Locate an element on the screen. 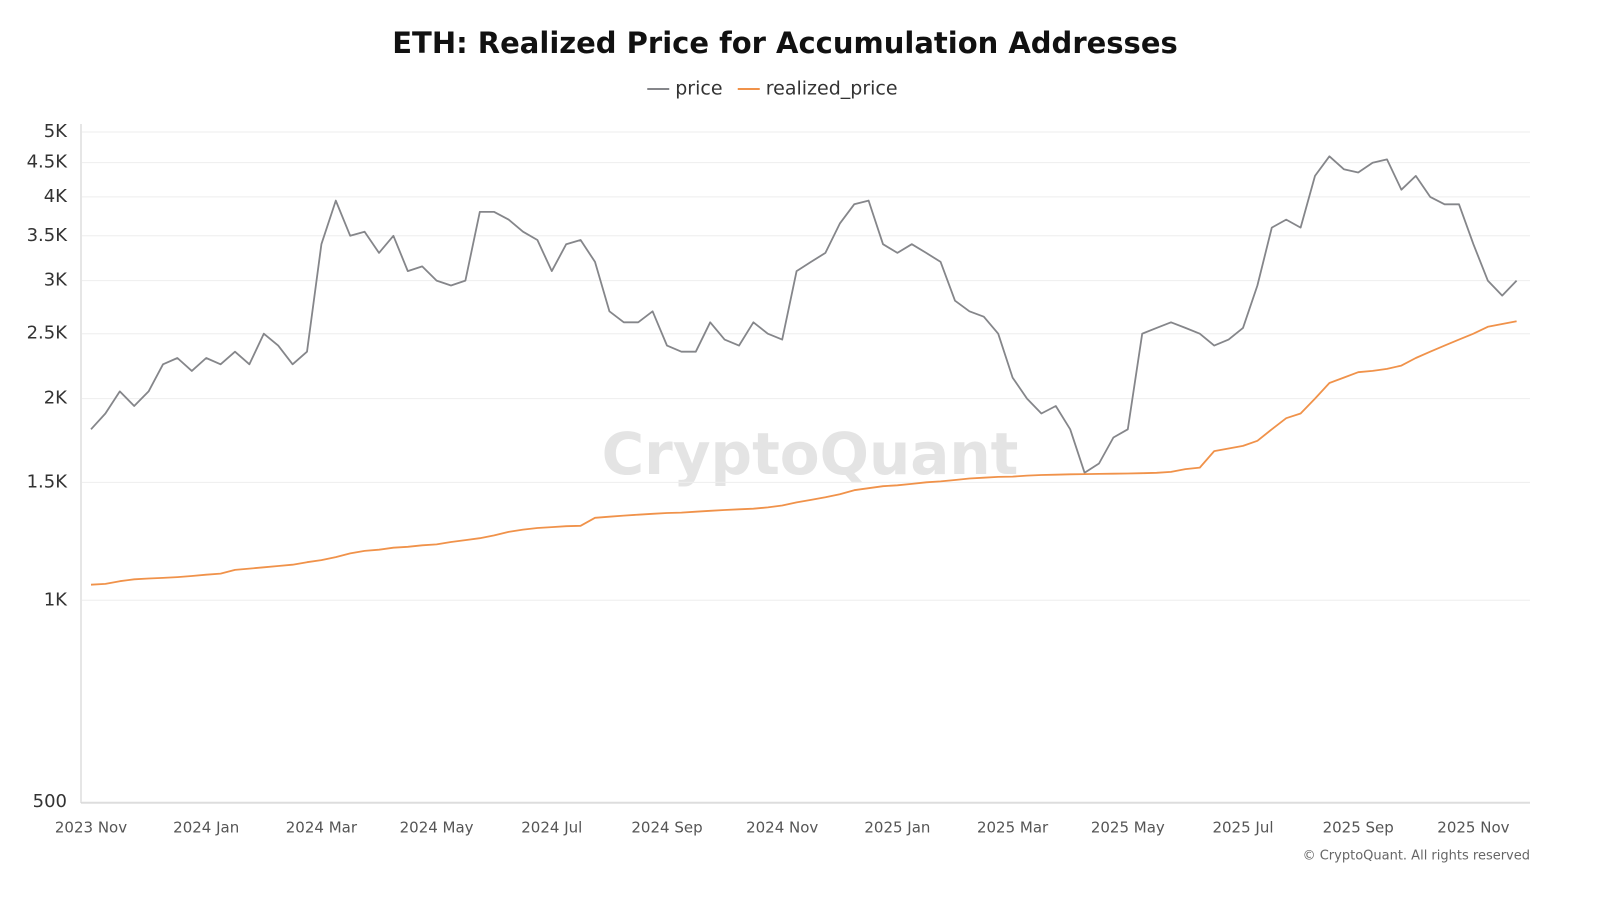  x-tick-label: 2024 Jan is located at coordinates (206, 828).